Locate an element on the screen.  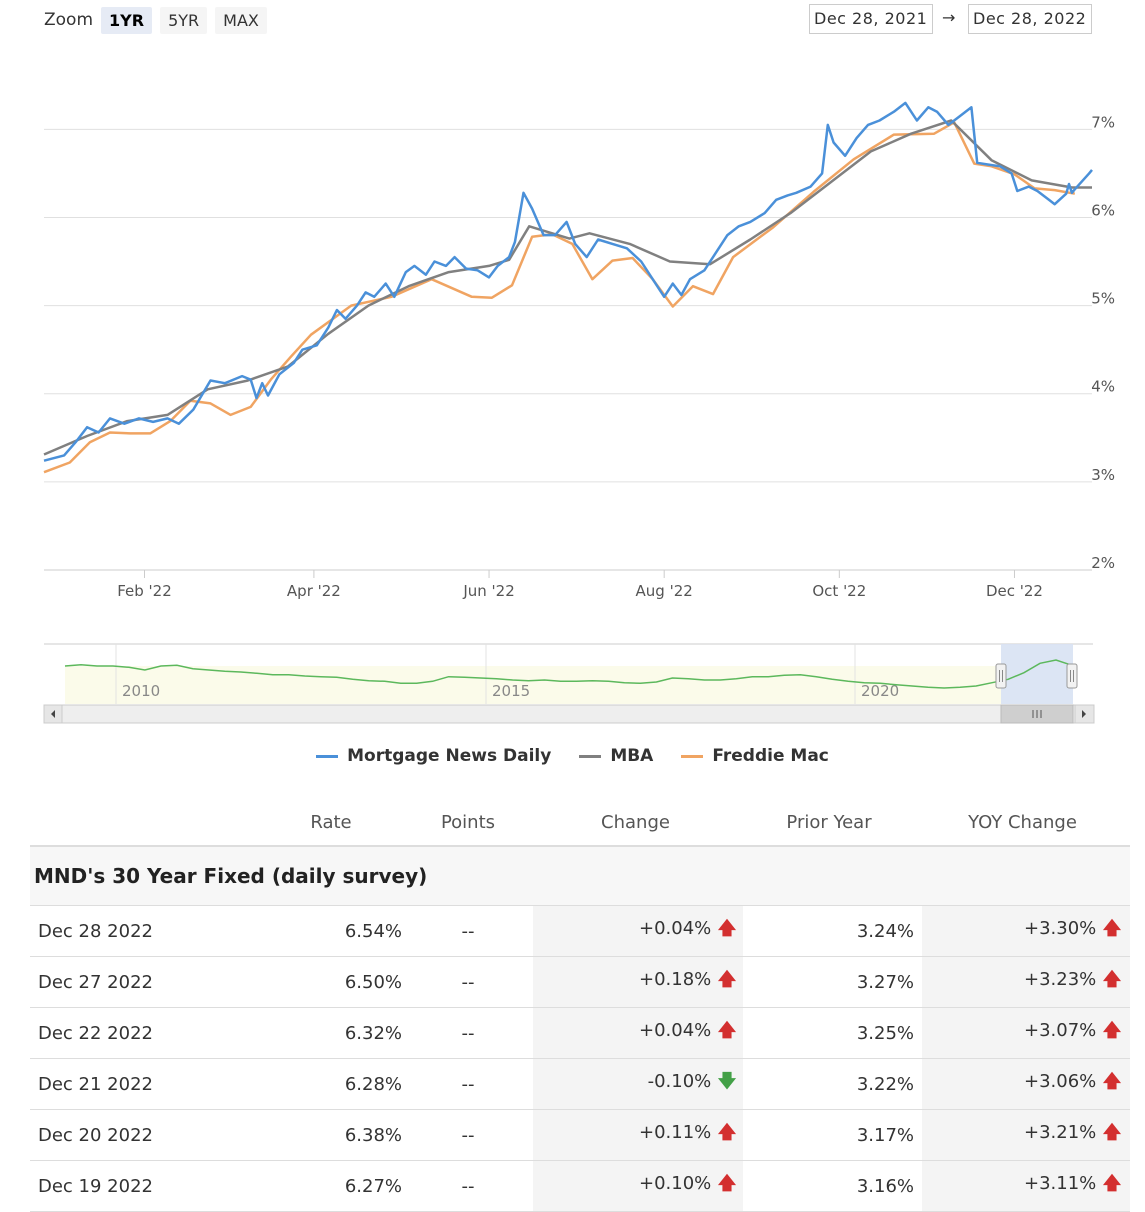
y-tick-label: 3% is located at coordinates (1103, 475).